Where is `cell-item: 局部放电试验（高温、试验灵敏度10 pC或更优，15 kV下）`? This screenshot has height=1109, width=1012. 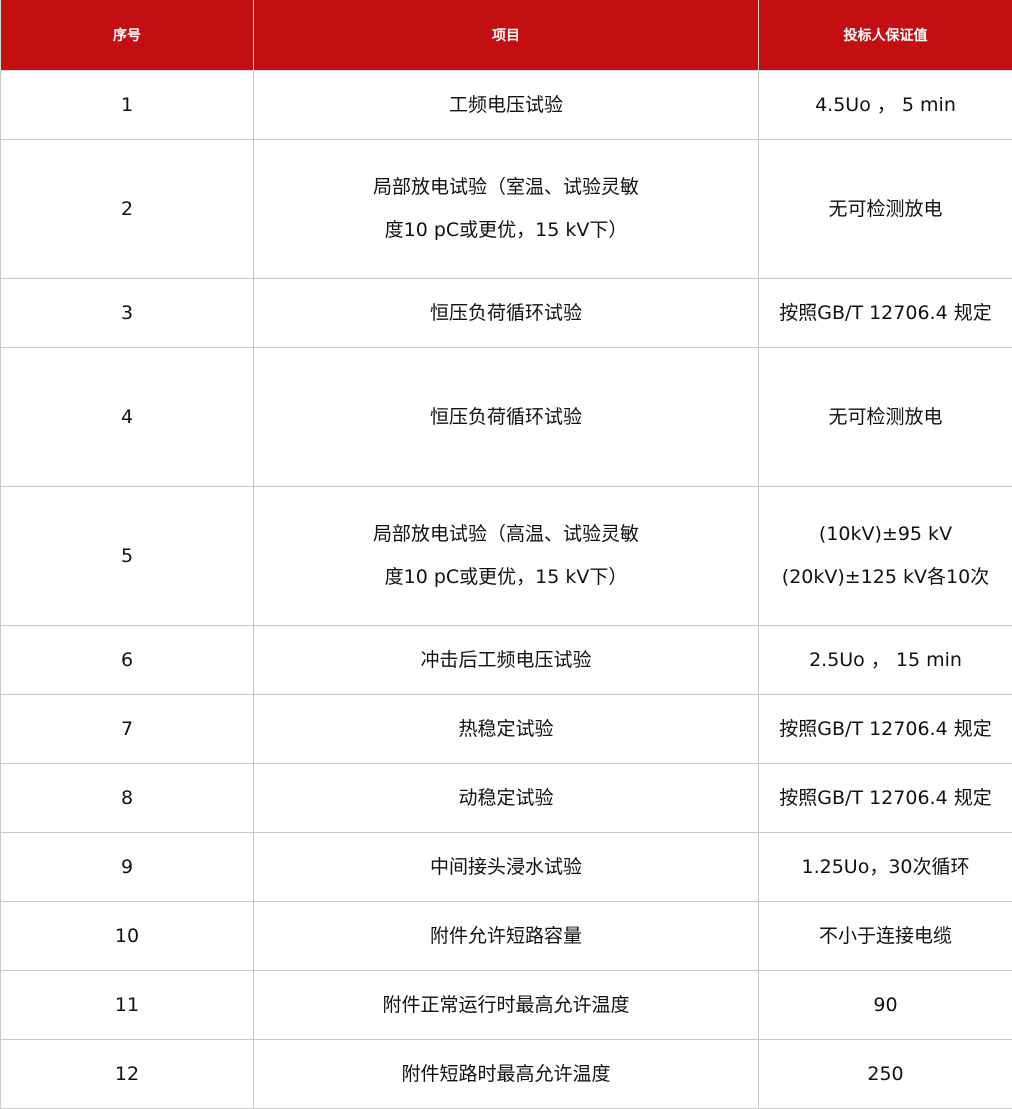 cell-item: 局部放电试验（高温、试验灵敏度10 pC或更优，15 kV下） is located at coordinates (506, 556).